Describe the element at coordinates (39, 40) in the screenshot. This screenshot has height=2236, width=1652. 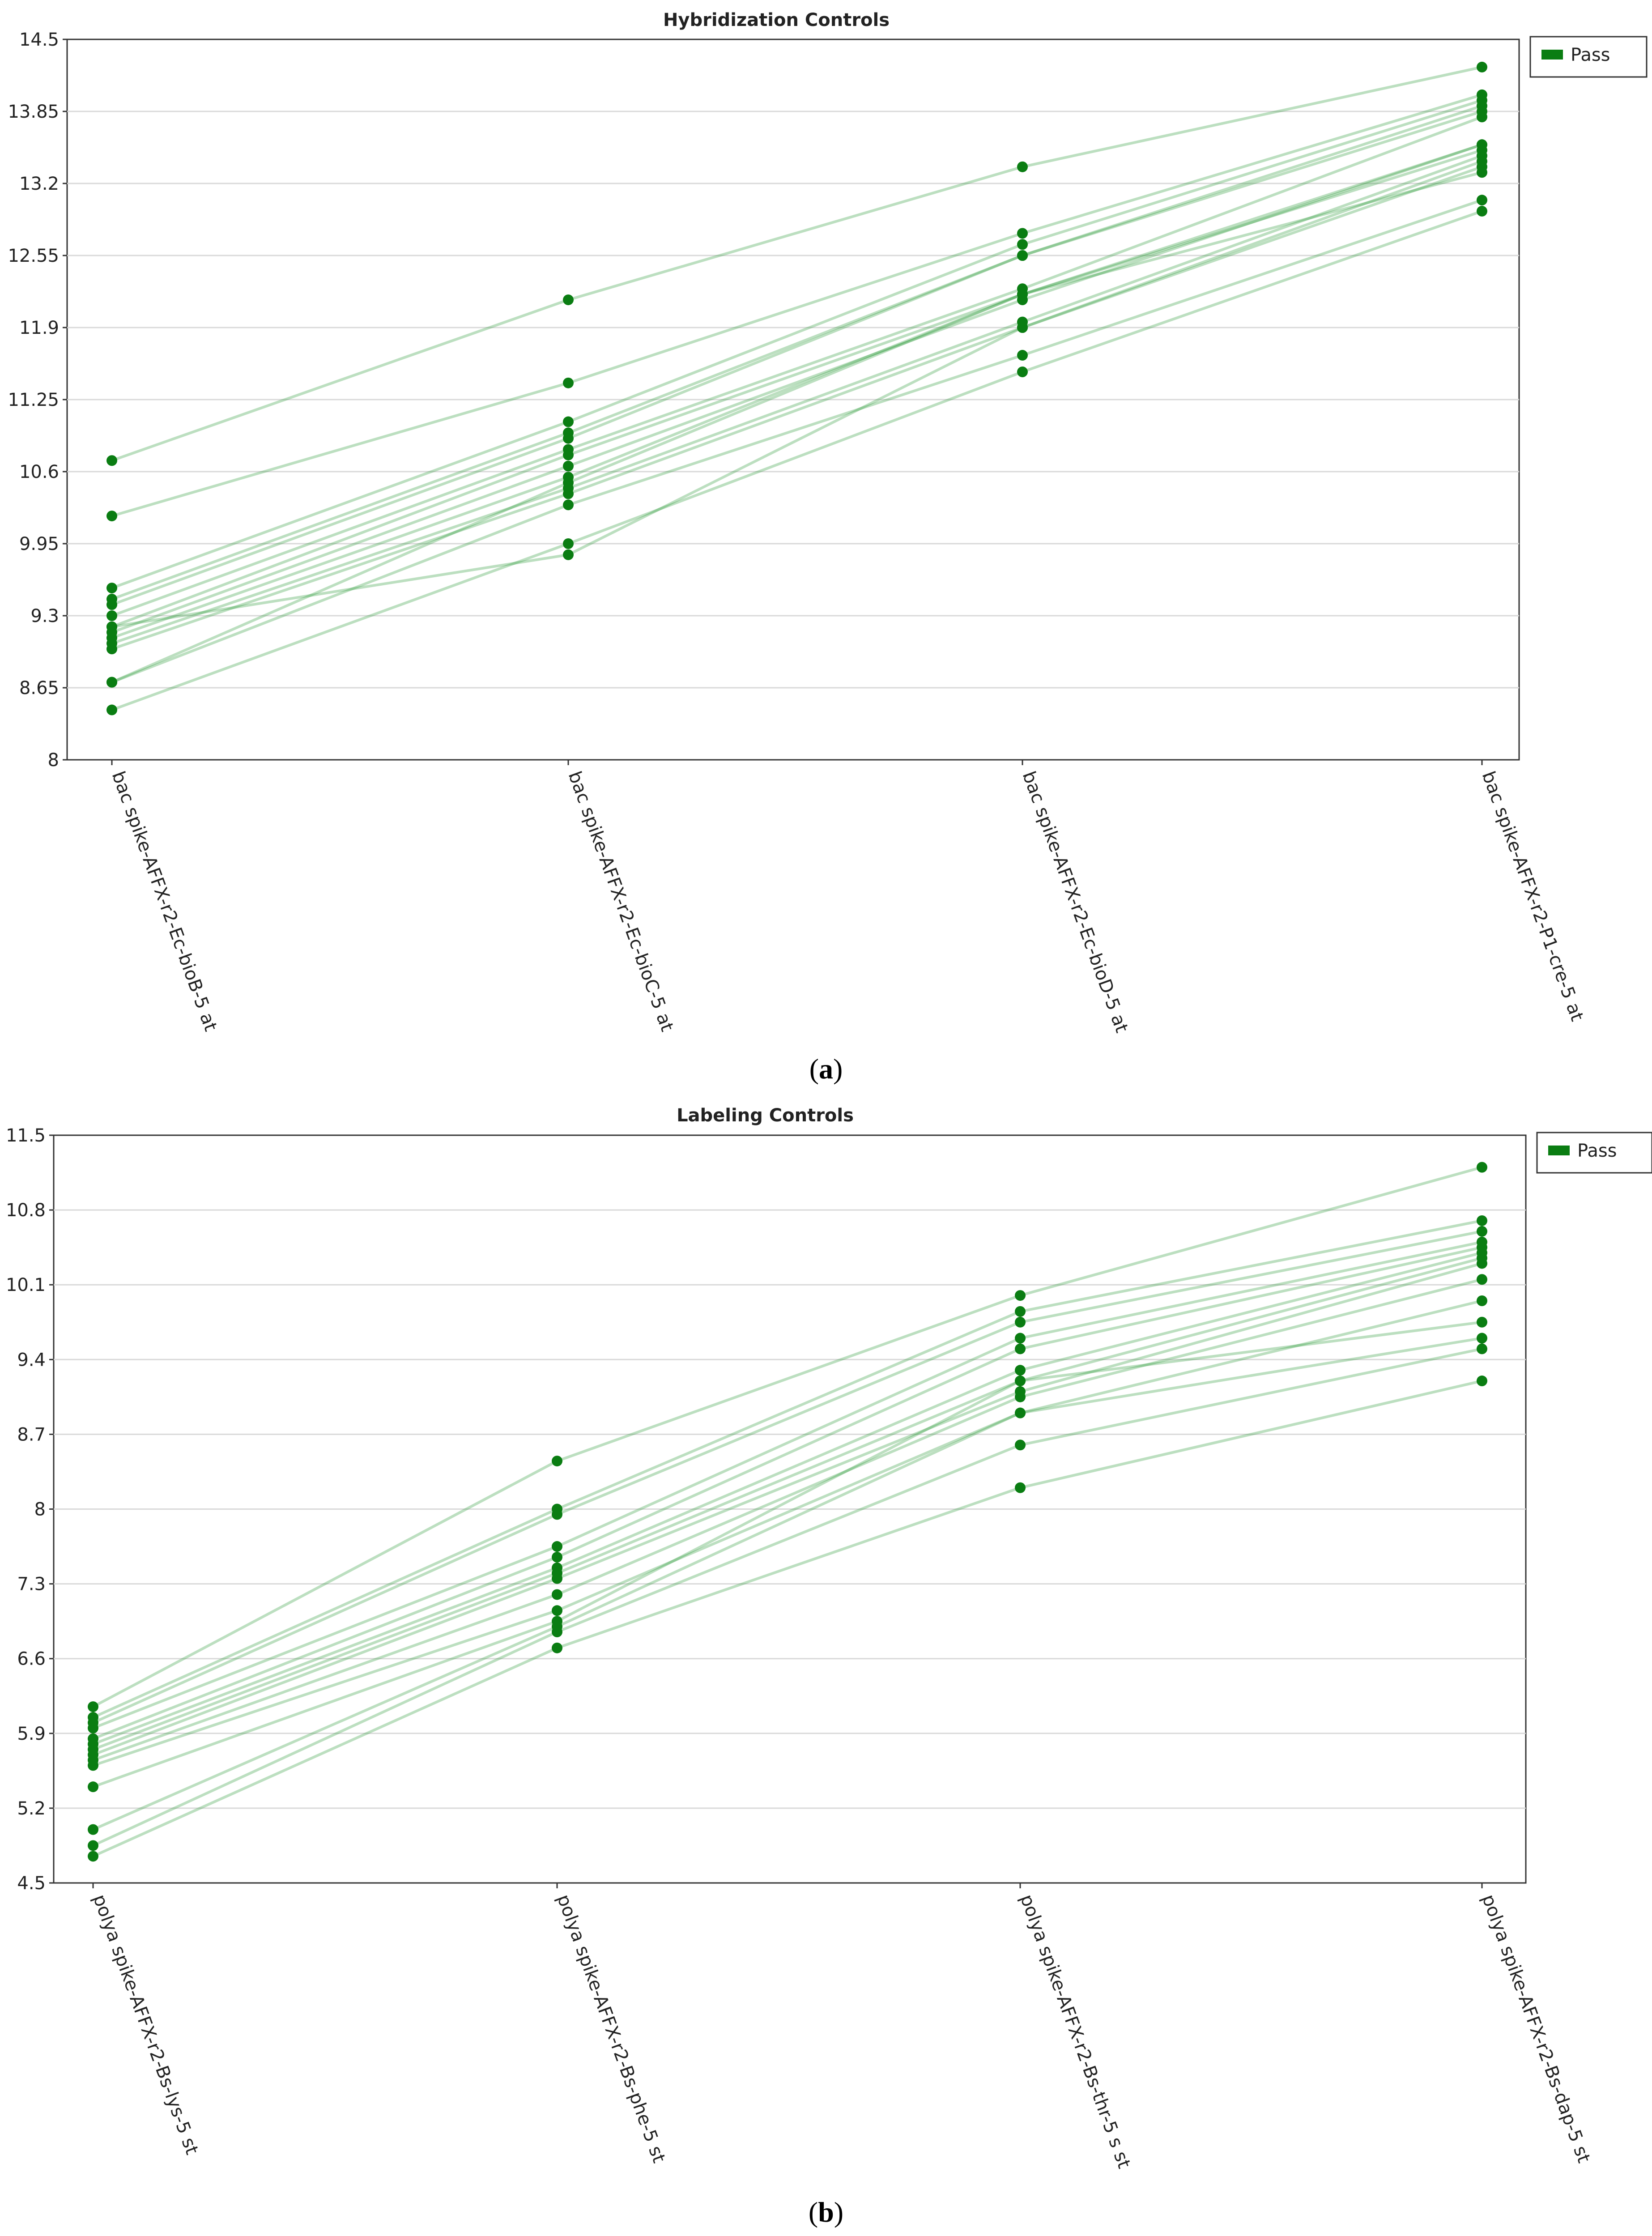
I see `y-tick-label: 14.5` at that location.